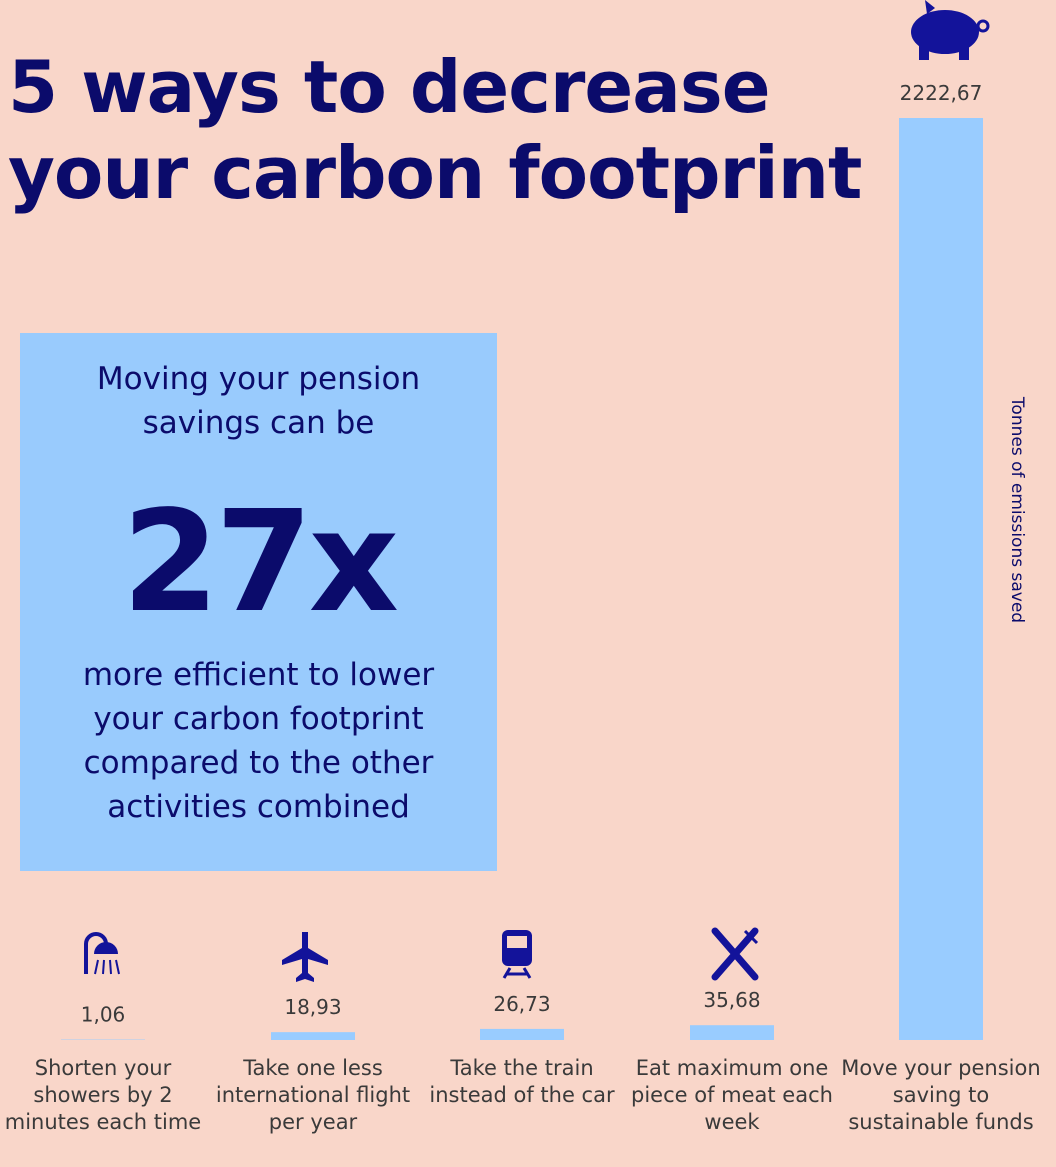 The height and width of the screenshot is (1167, 1056). I want to click on train-icon, so click(517, 954).